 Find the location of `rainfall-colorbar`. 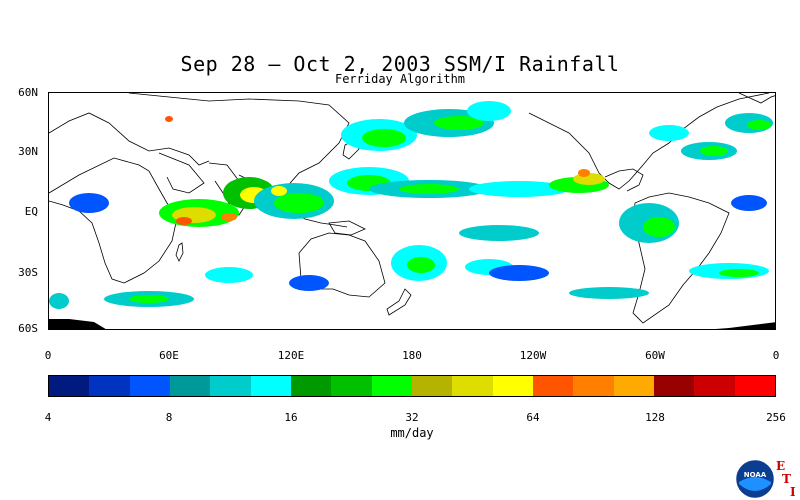

rainfall-colorbar is located at coordinates (412, 386).